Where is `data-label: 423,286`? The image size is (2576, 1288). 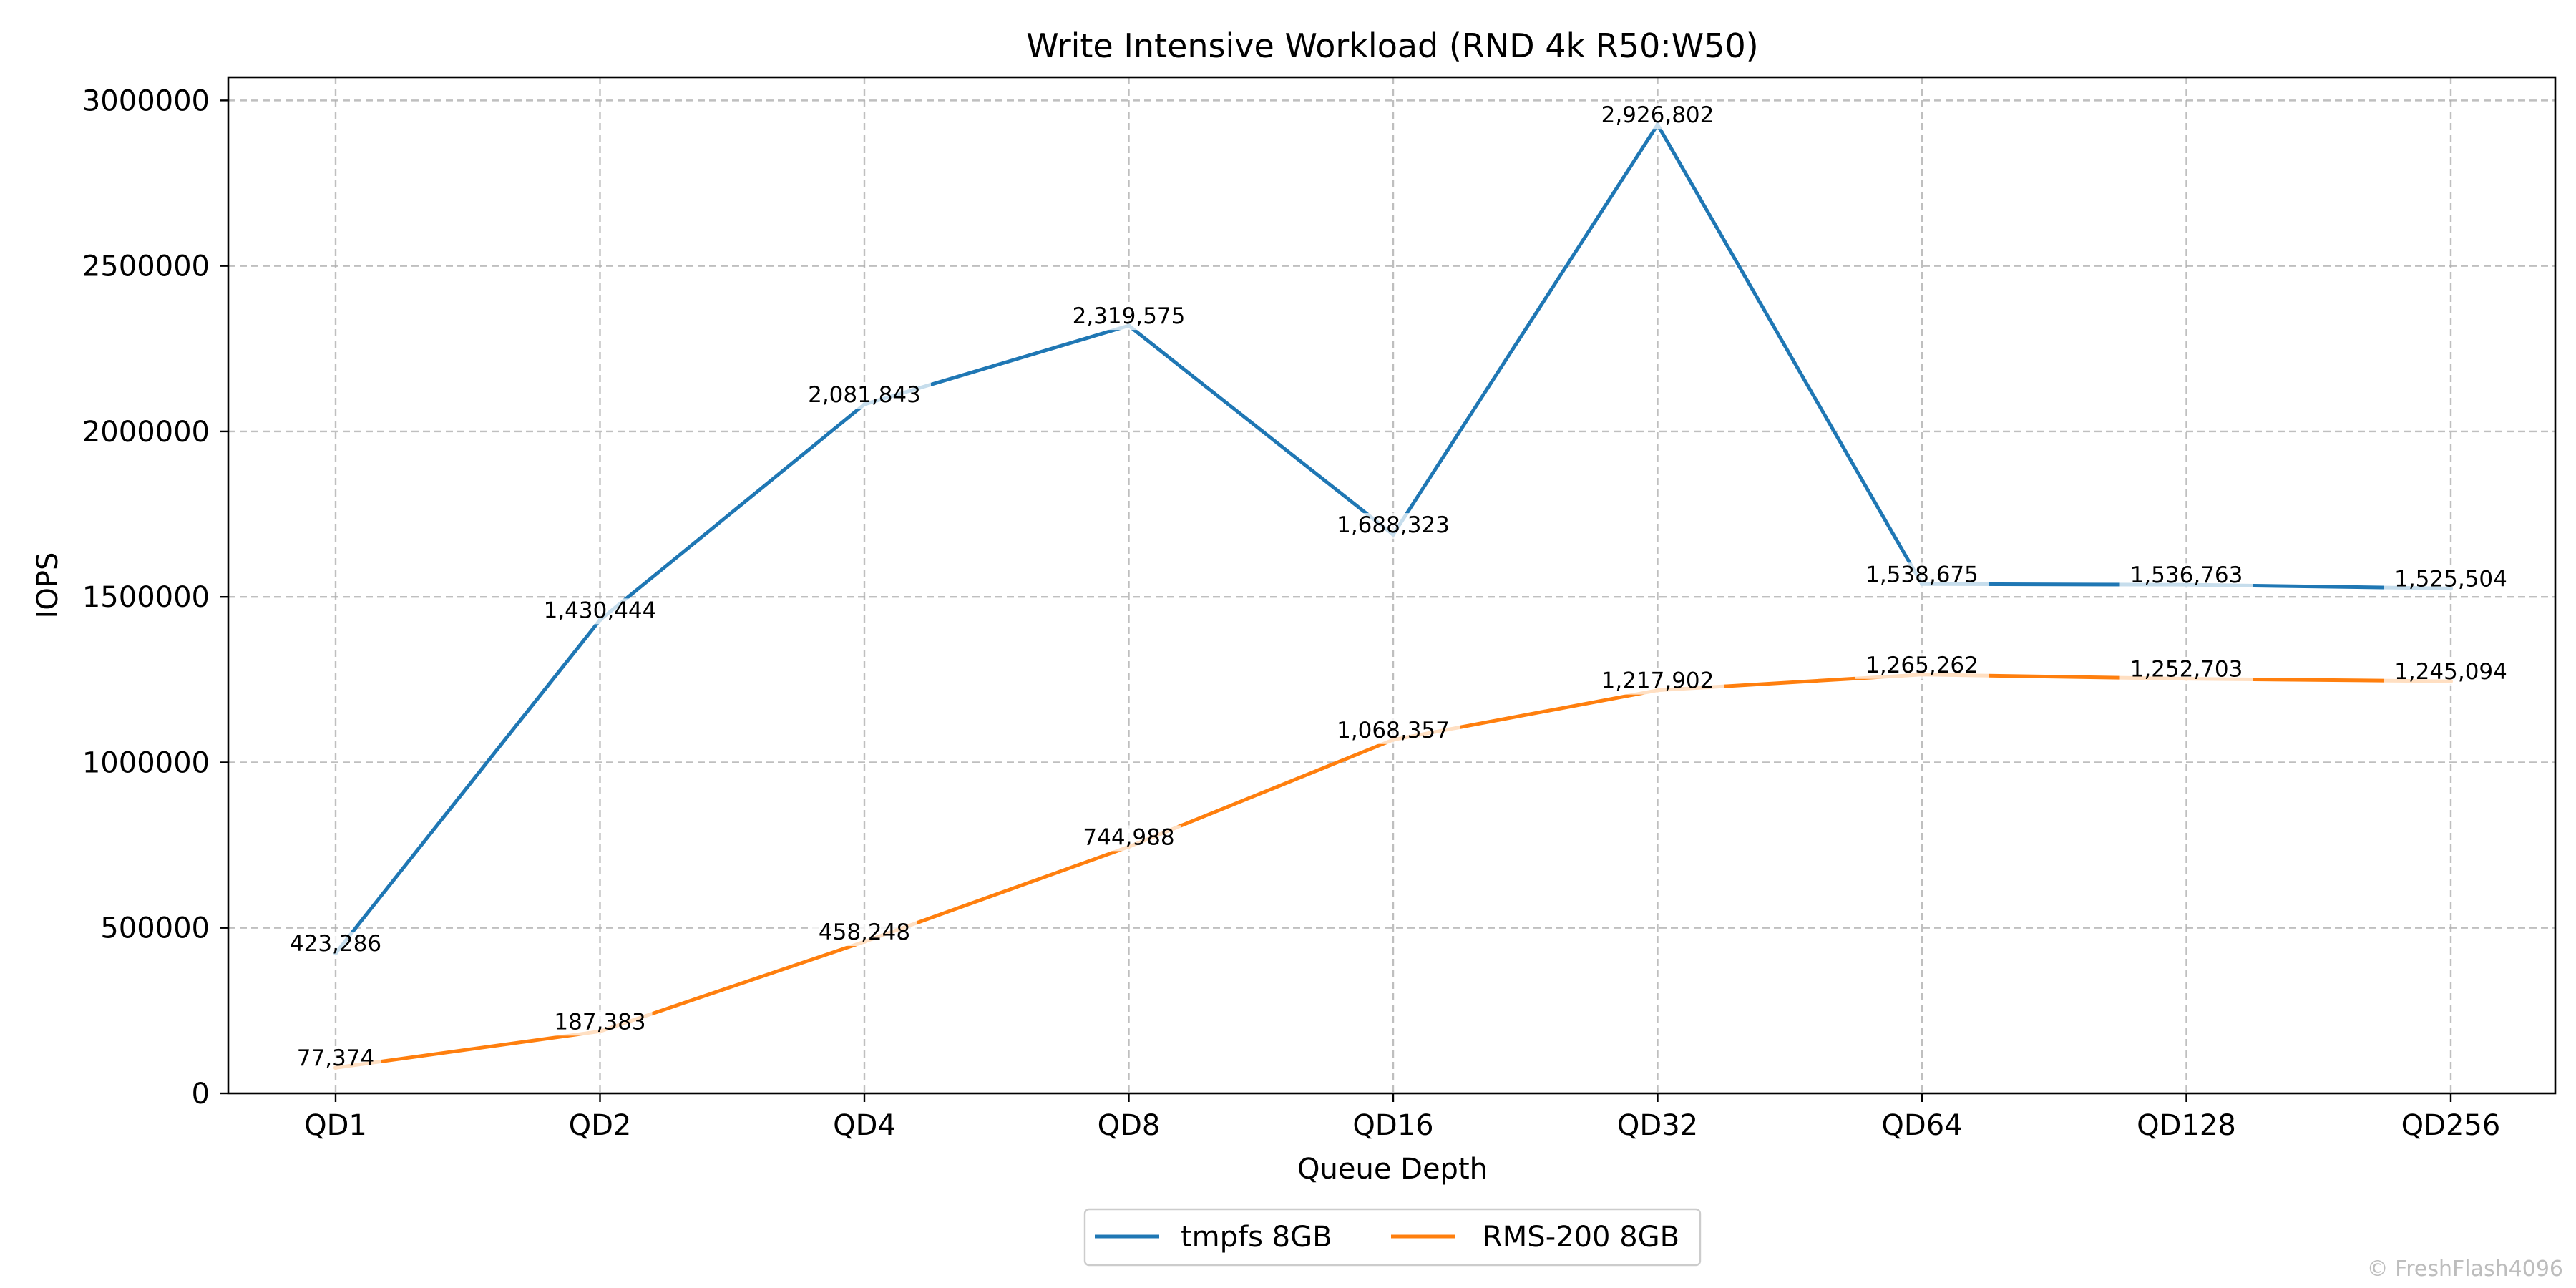
data-label: 423,286 is located at coordinates (335, 944).